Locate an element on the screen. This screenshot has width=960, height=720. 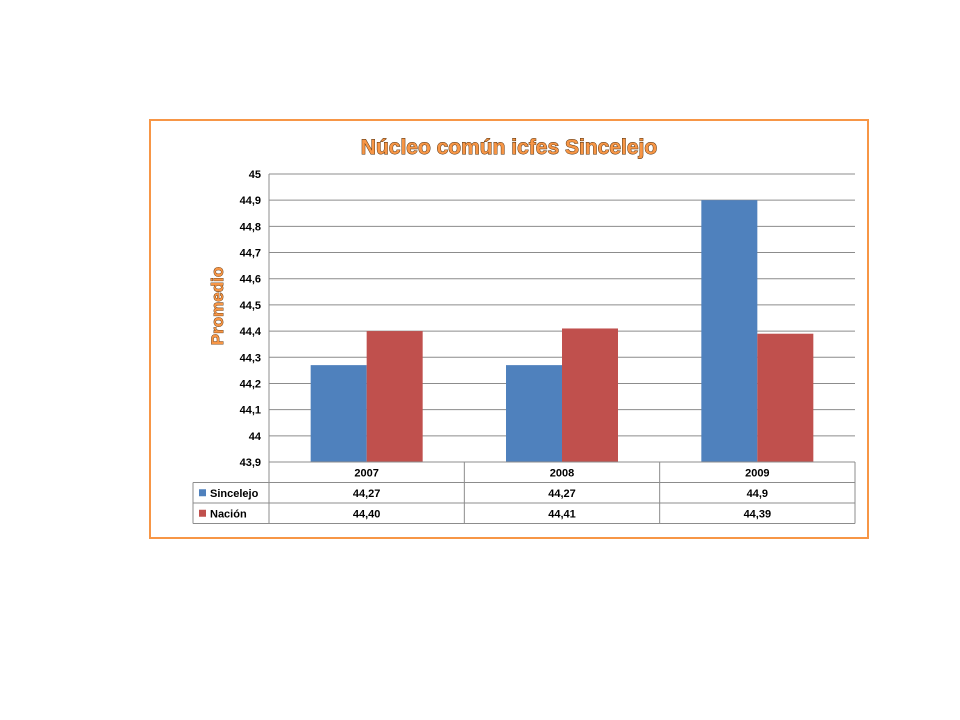
y-tick-label: 44 is located at coordinates (255, 437).